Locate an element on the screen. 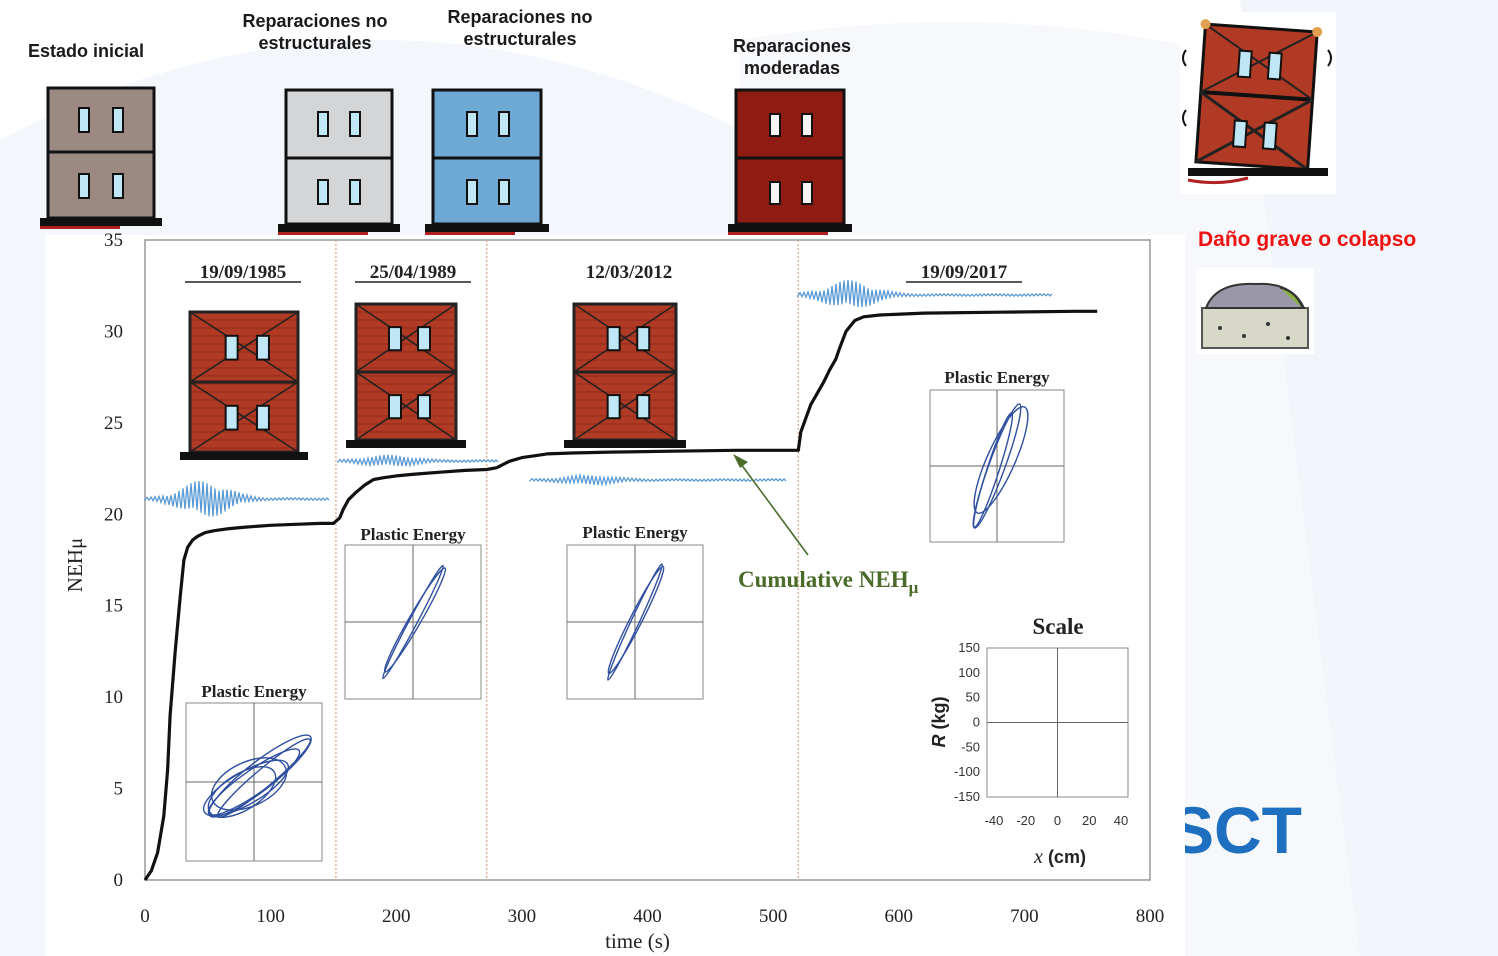 The width and height of the screenshot is (1498, 956). x-tick-label: 400 is located at coordinates (647, 916).